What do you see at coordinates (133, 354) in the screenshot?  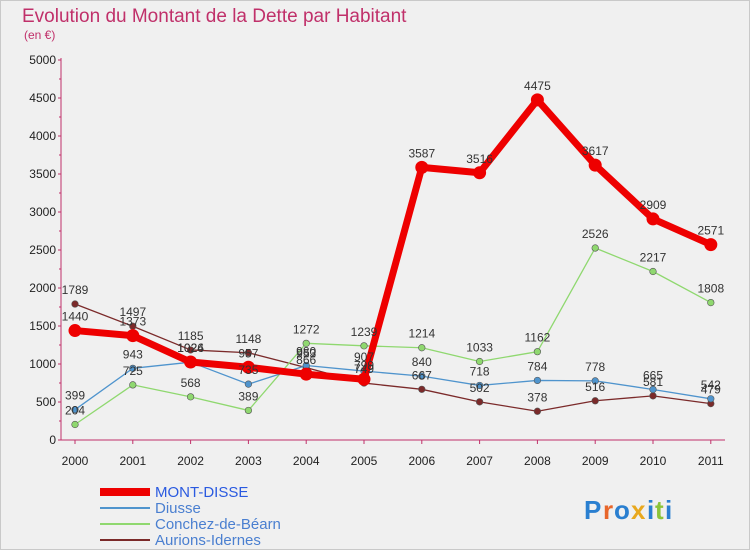 I see `data-label: 943` at bounding box center [133, 354].